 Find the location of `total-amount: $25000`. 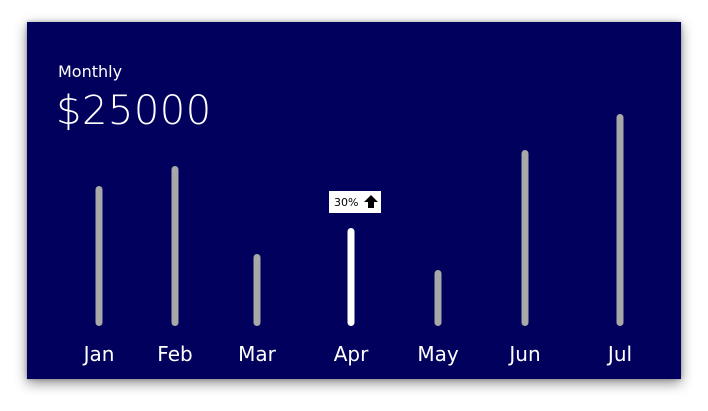

total-amount: $25000 is located at coordinates (134, 111).